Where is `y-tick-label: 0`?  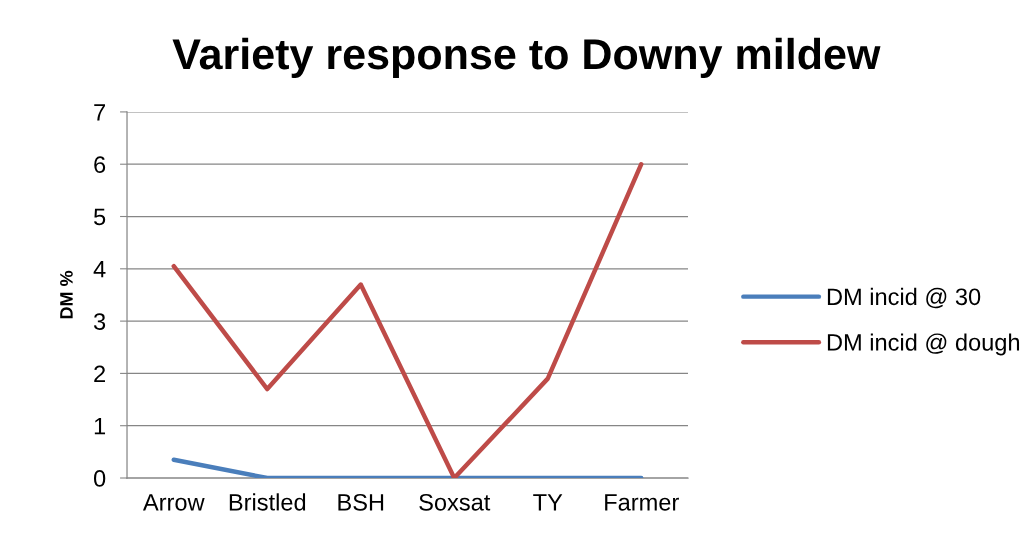
y-tick-label: 0 is located at coordinates (99, 478).